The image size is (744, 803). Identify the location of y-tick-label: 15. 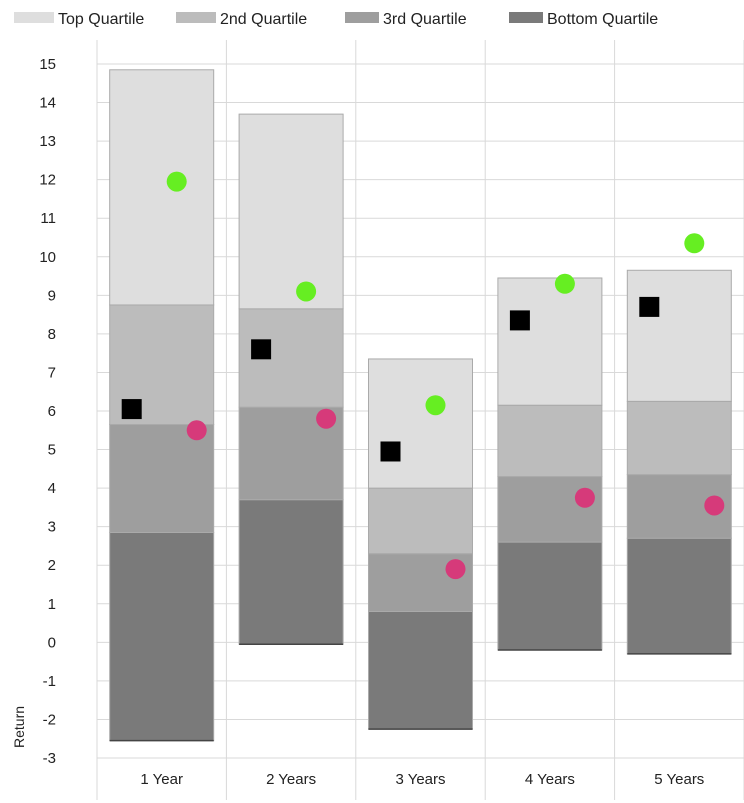
(47, 64).